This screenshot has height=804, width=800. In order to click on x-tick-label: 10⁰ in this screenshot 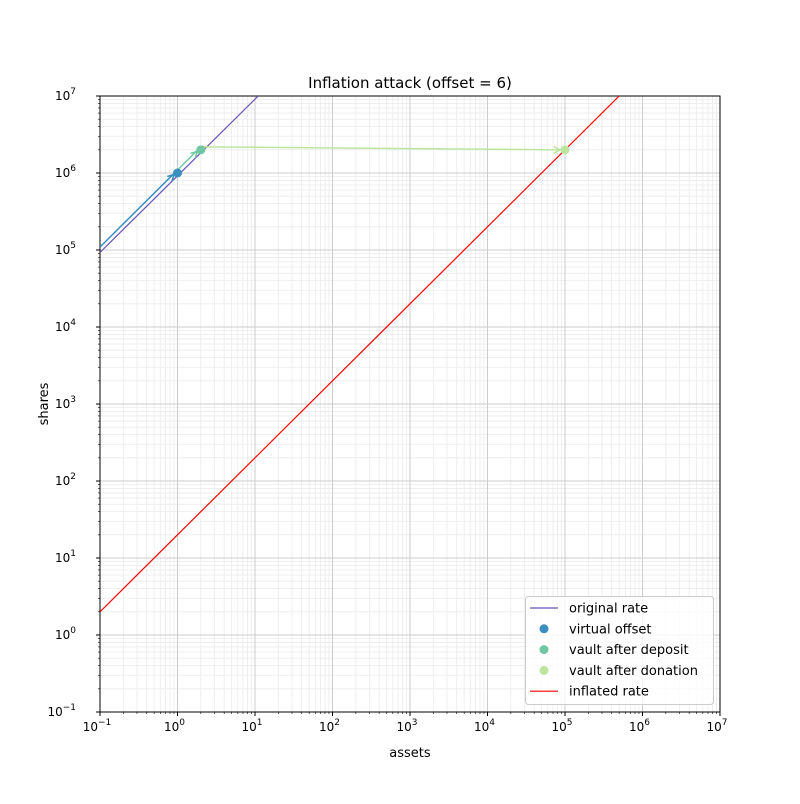, I will do `click(174, 726)`.